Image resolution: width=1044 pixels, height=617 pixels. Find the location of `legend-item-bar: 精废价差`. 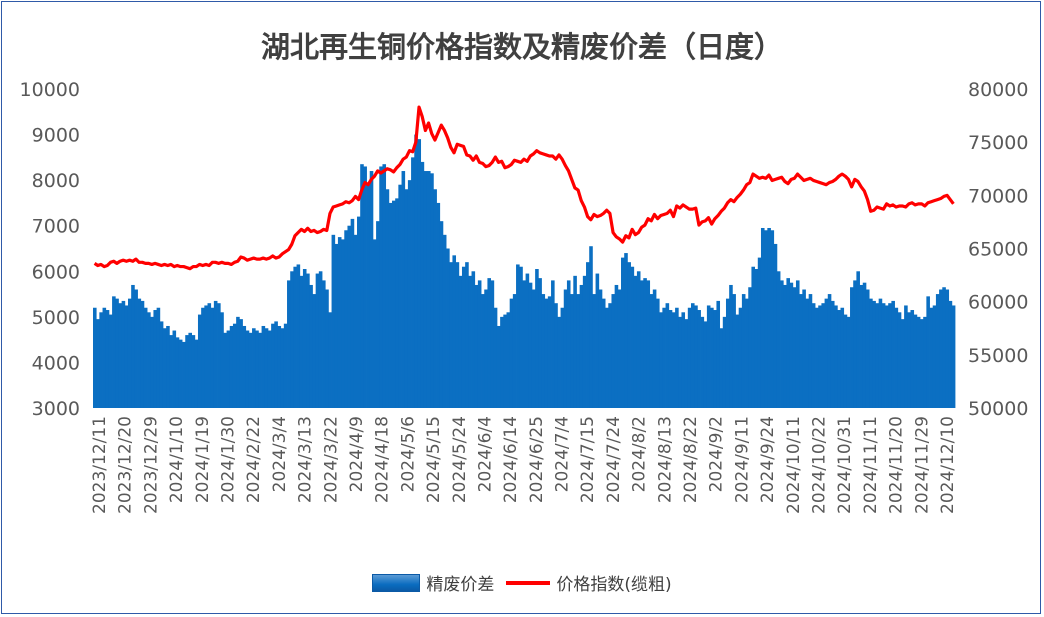

legend-item-bar: 精废价差 is located at coordinates (433, 582).